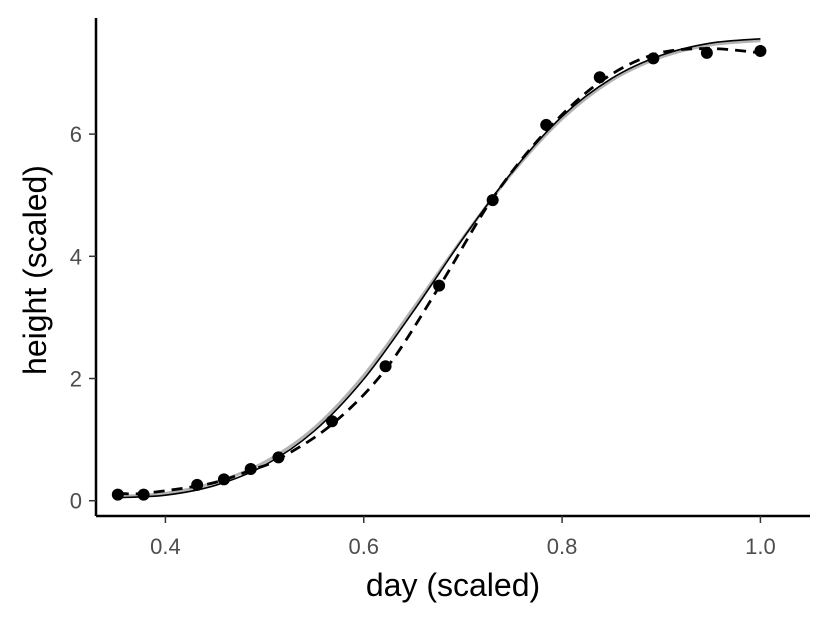  What do you see at coordinates (562, 546) in the screenshot?
I see `x-tick-label: 0.8` at bounding box center [562, 546].